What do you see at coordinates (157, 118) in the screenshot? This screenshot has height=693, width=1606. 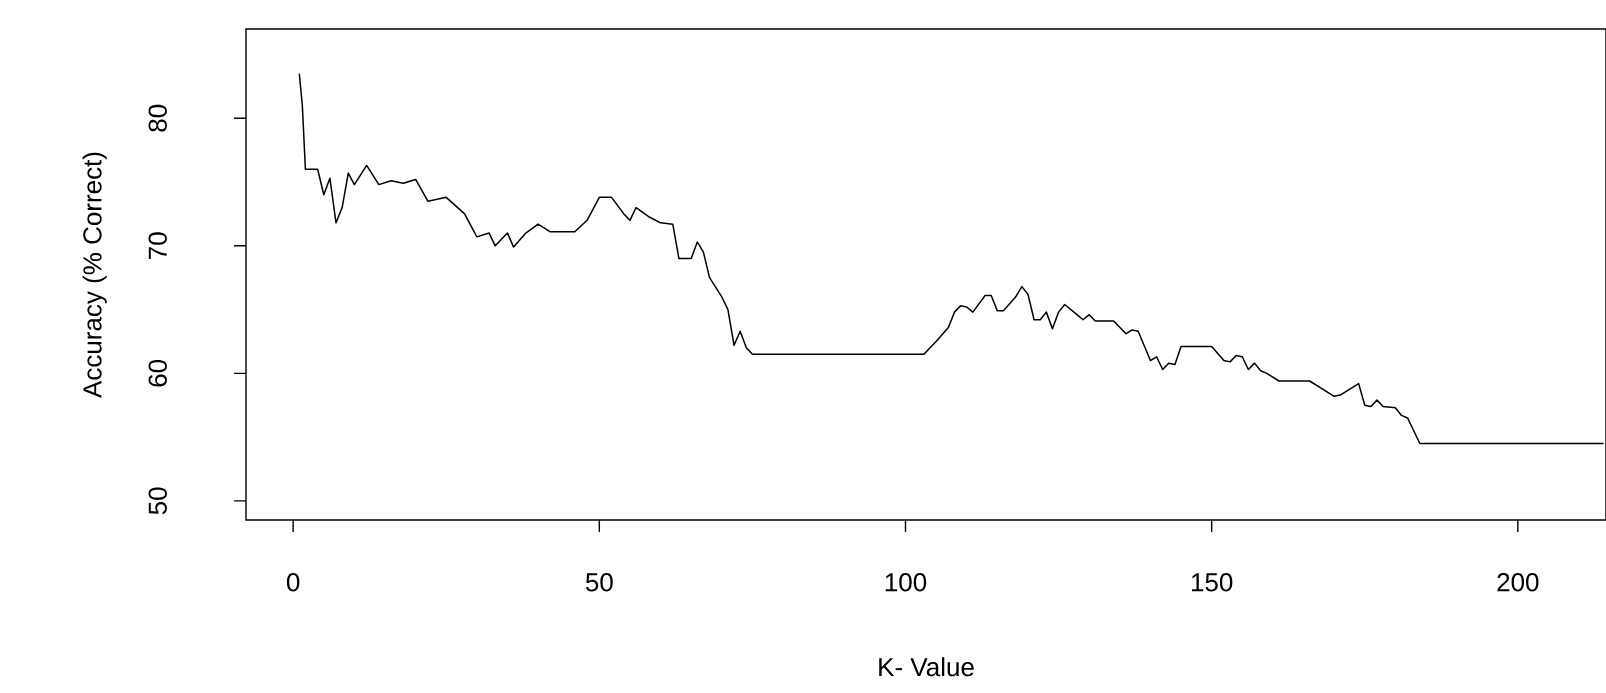 I see `y-tick-label: 80` at bounding box center [157, 118].